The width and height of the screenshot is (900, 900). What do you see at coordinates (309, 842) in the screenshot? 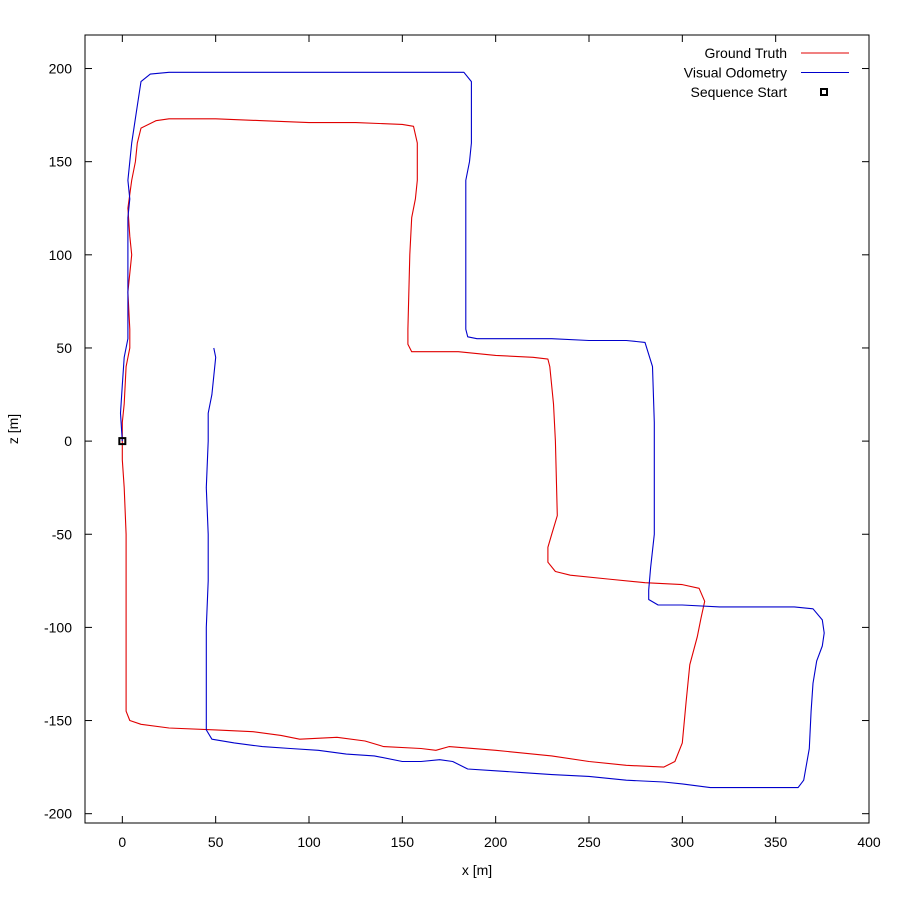
I see `x-tick-label: 100` at bounding box center [309, 842].